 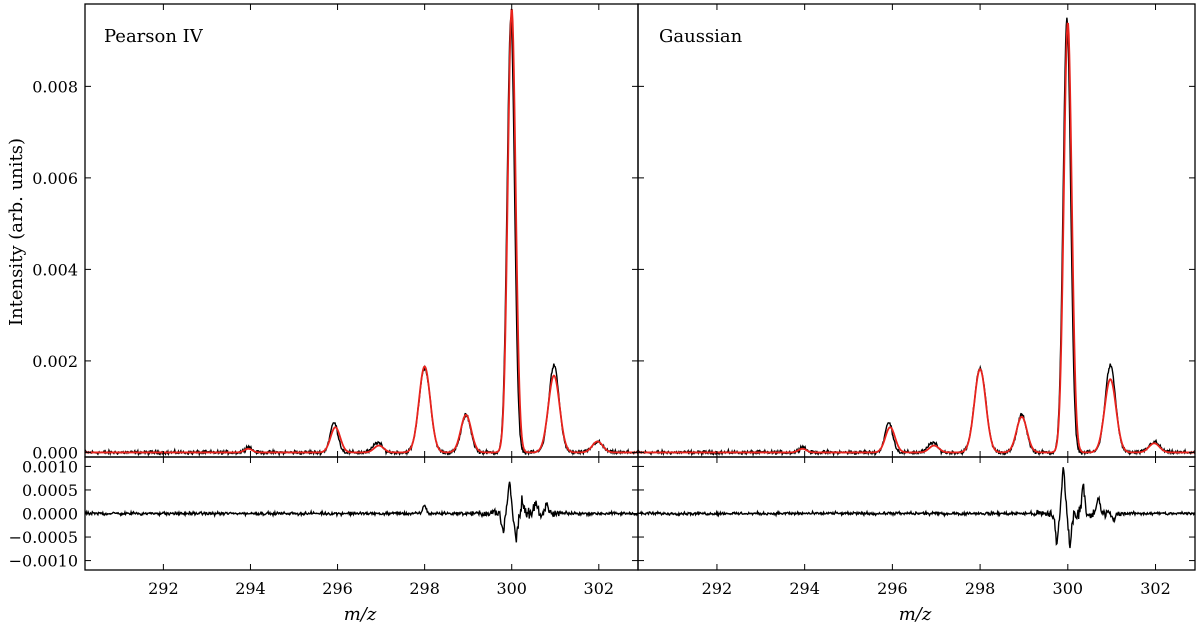 What do you see at coordinates (717, 588) in the screenshot?
I see `x-tick-label-1-0: 292` at bounding box center [717, 588].